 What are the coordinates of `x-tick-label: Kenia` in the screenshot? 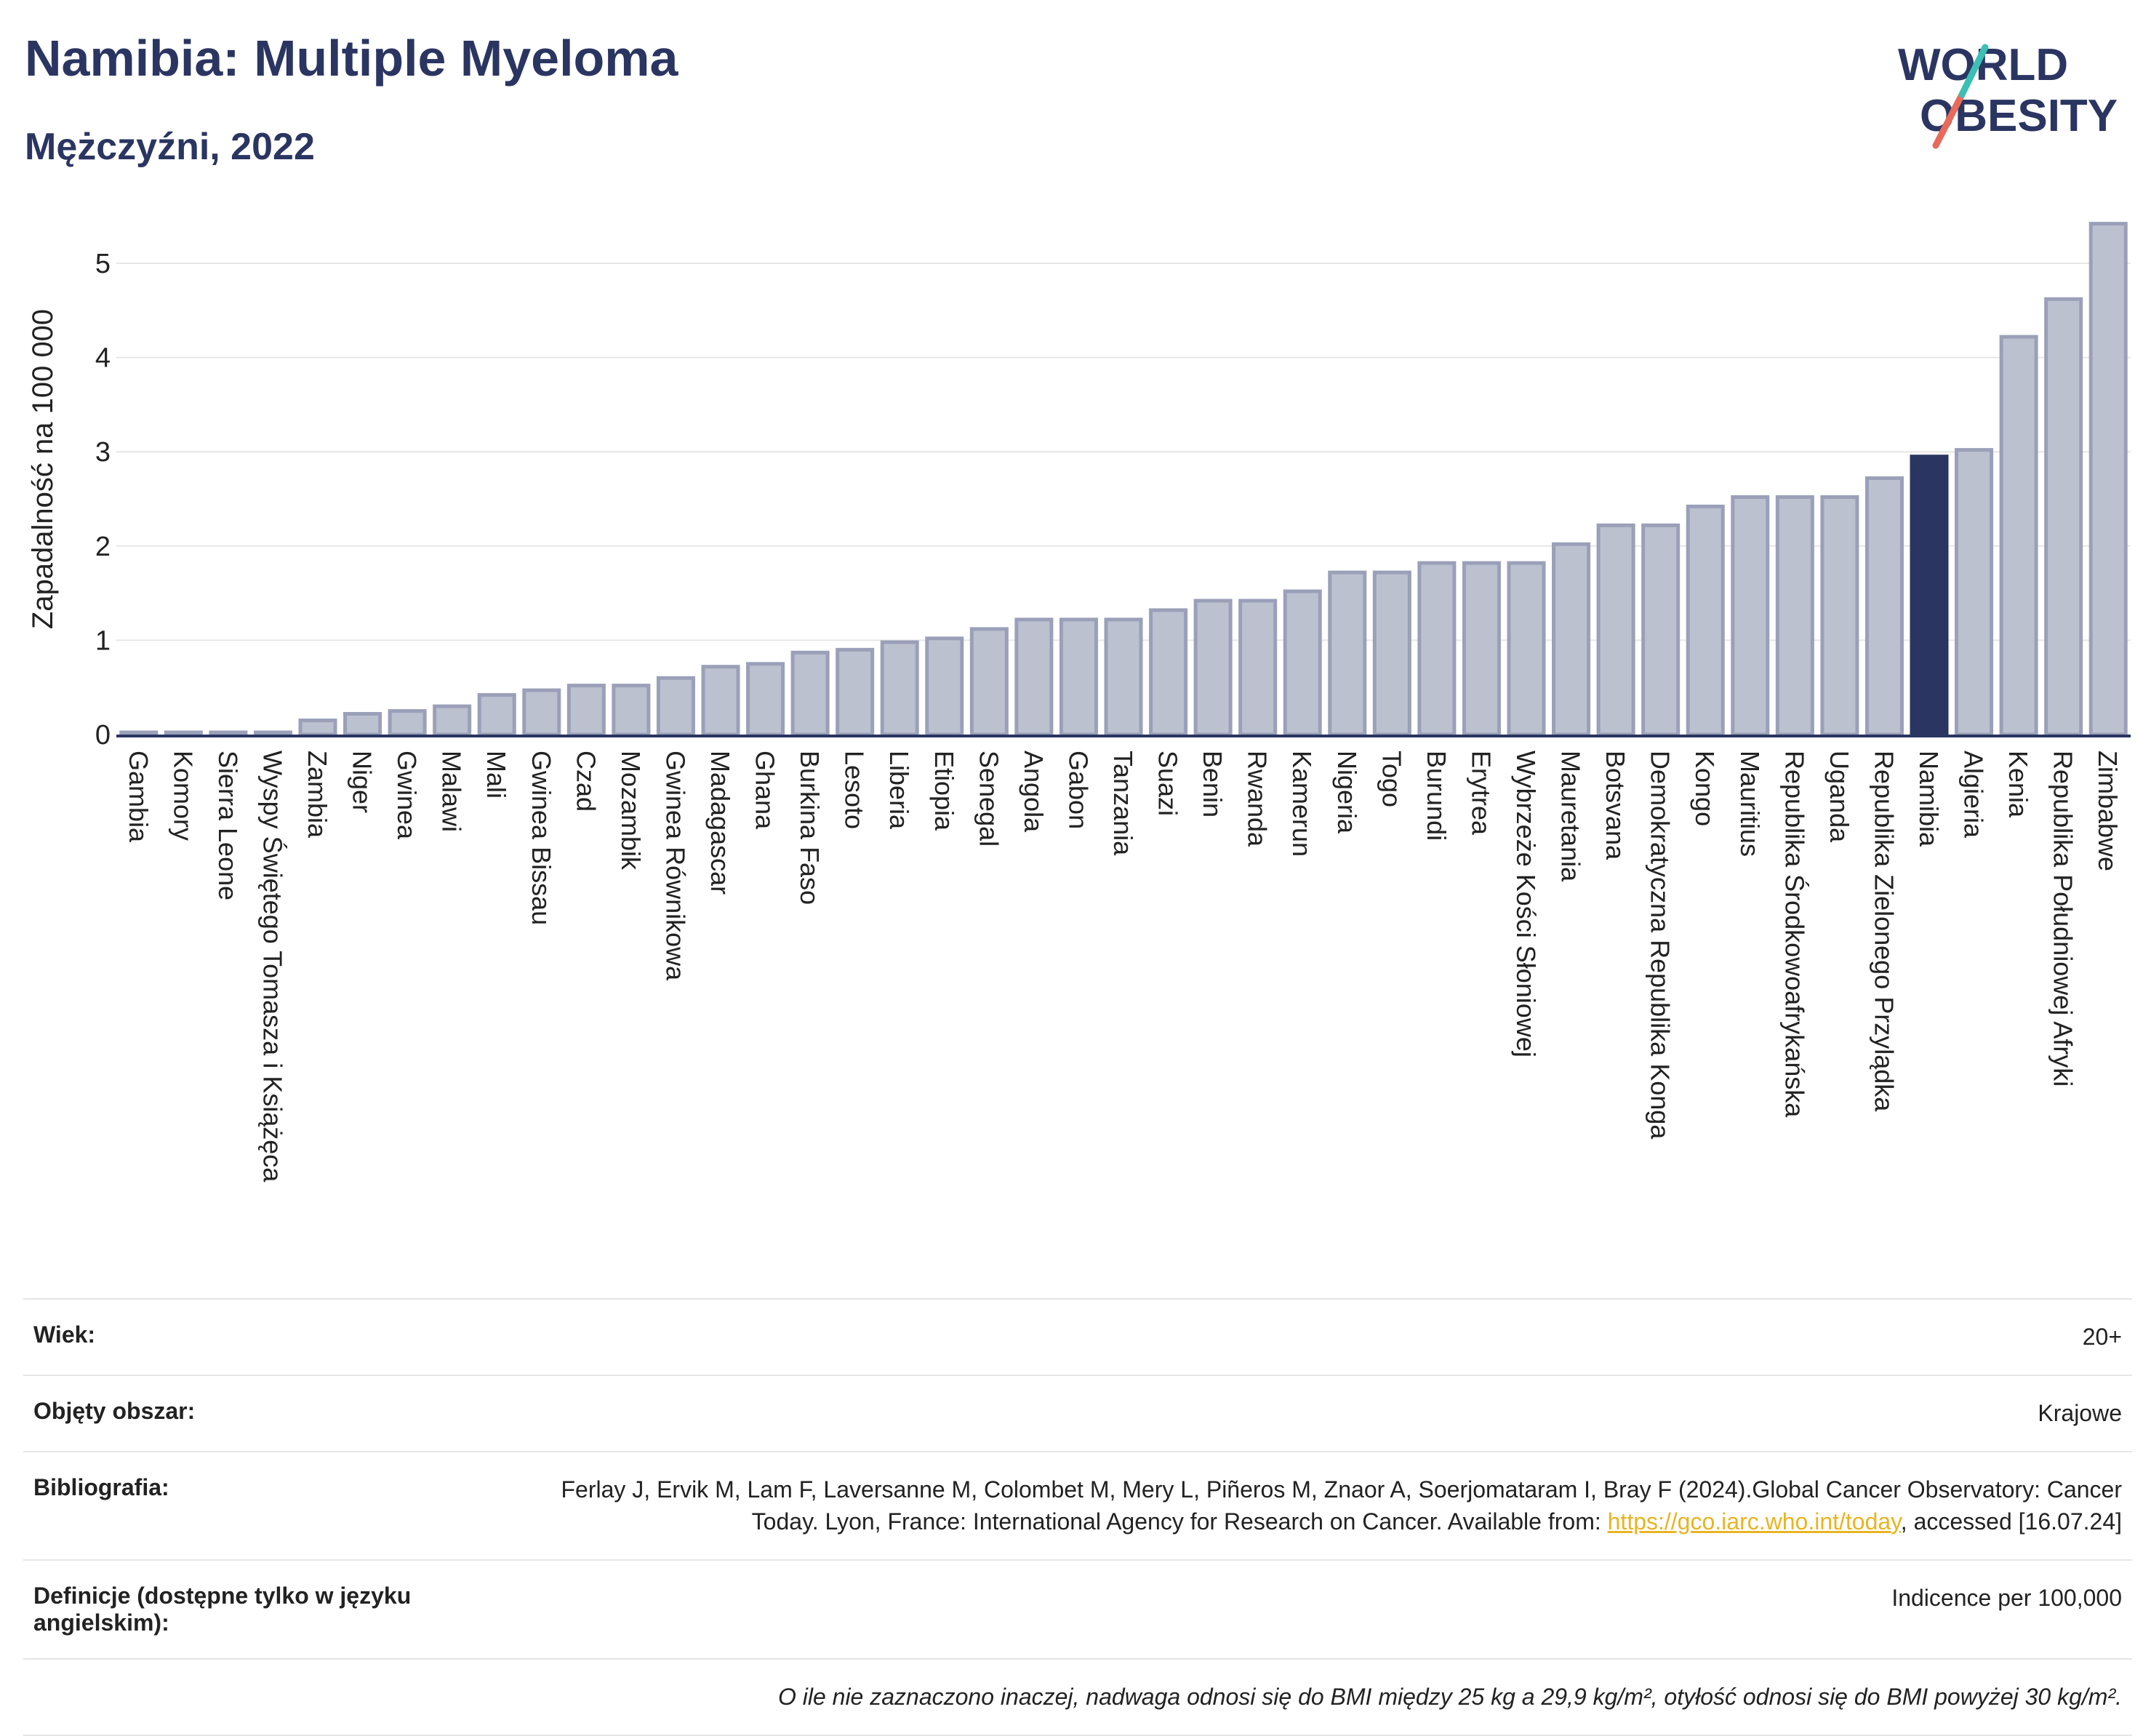 It's located at (2018, 784).